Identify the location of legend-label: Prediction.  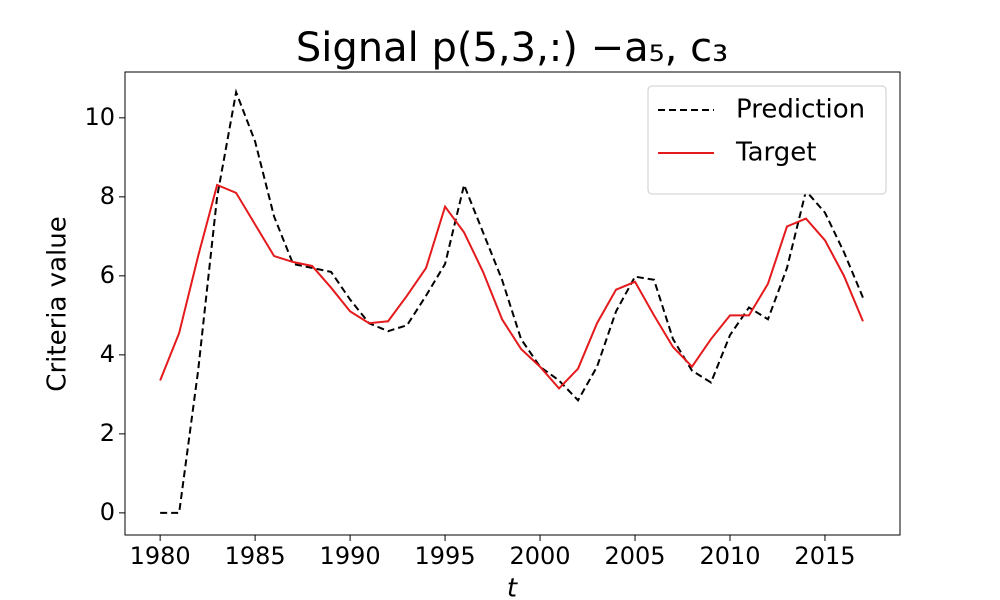
(800, 110).